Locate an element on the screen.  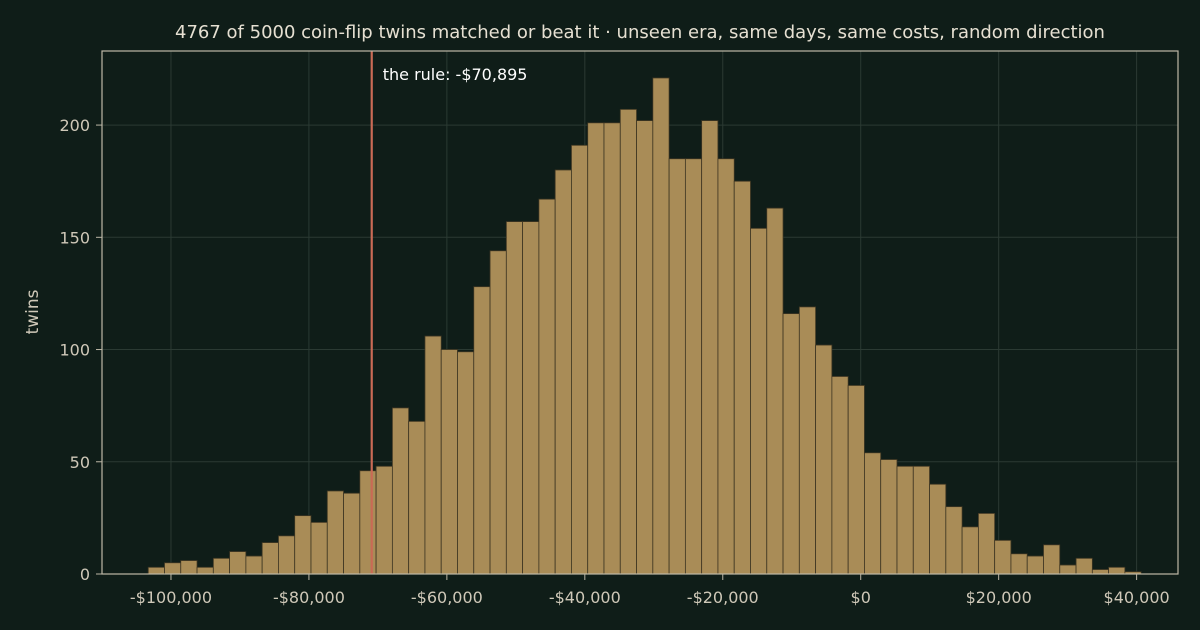
y-tick-label: 150 is located at coordinates (74, 237).